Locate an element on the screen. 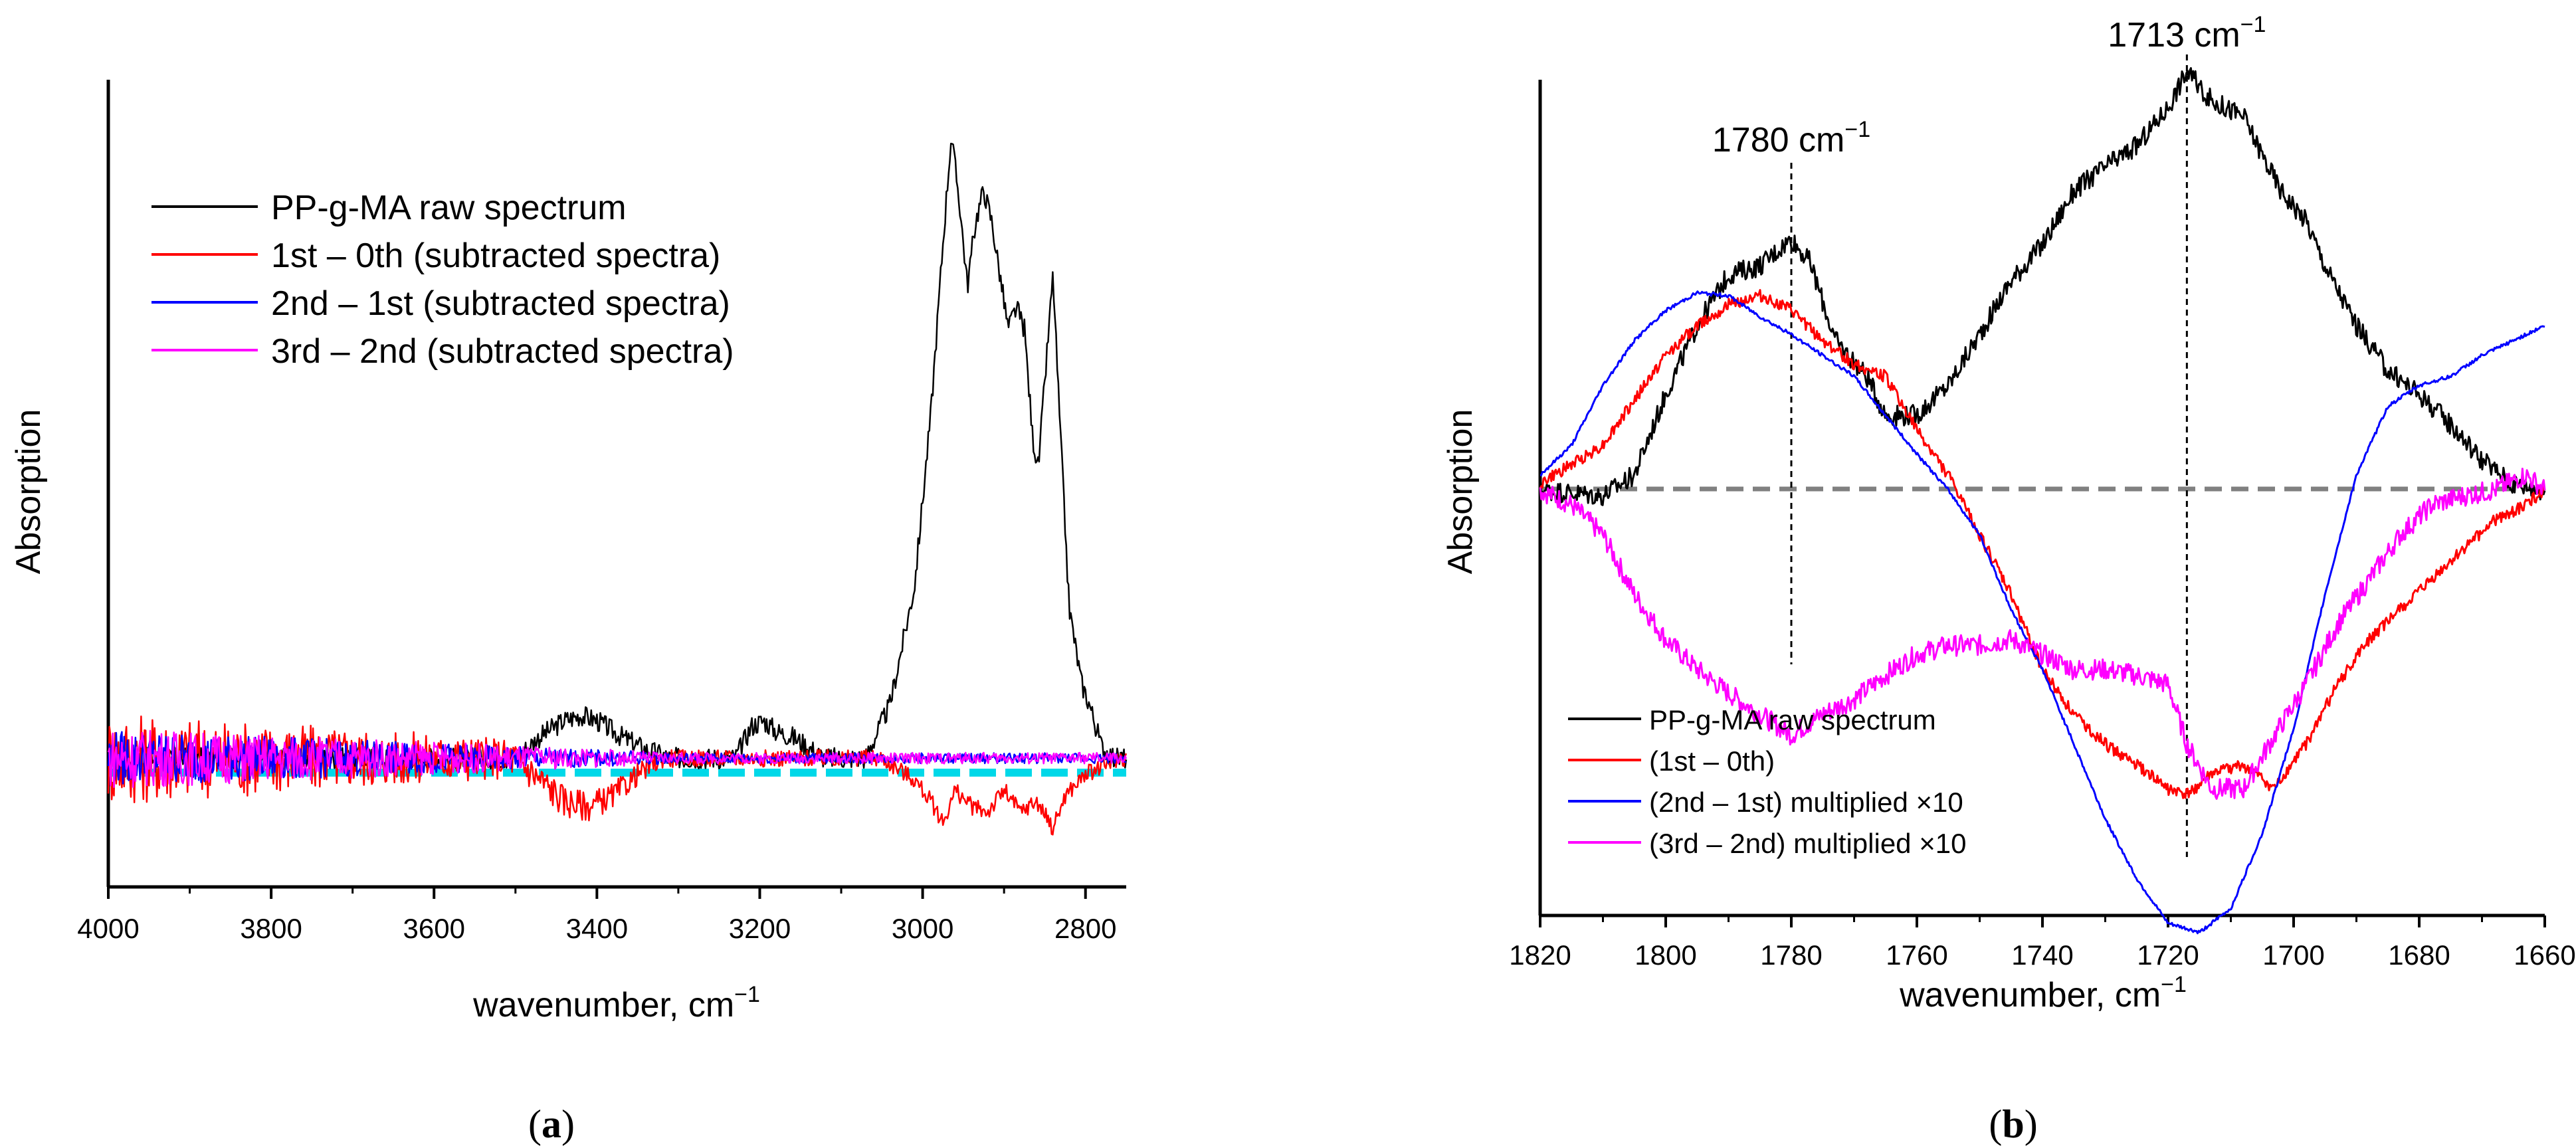  xlabel-a: wavenumber, cm−1 is located at coordinates (616, 1003).